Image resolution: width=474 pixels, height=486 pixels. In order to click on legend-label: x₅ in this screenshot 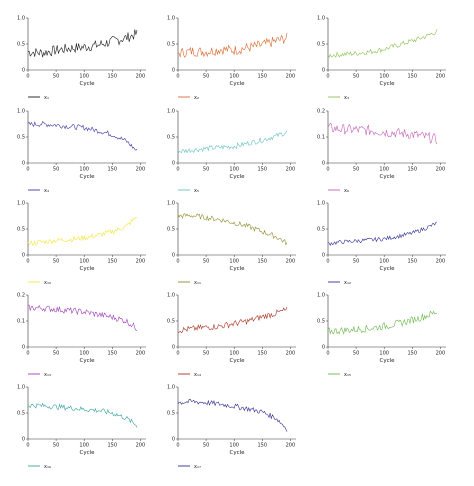, I will do `click(196, 191)`.